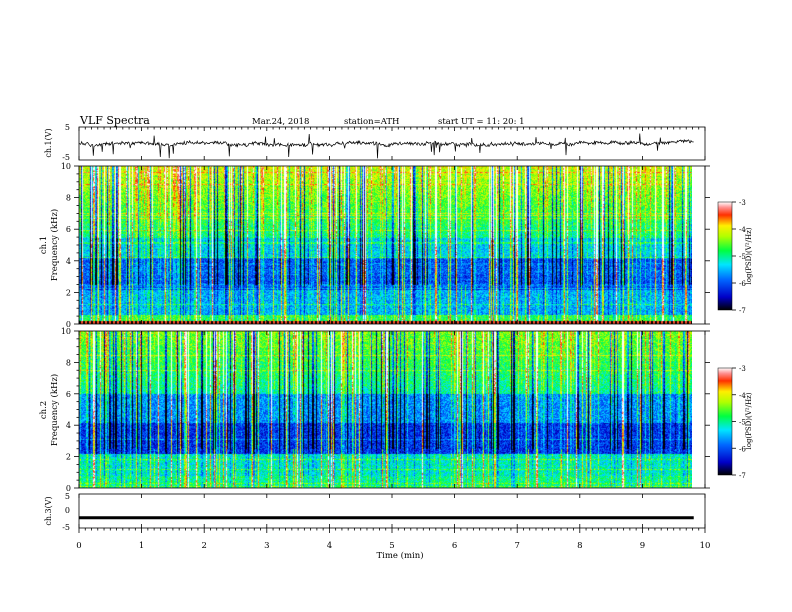  What do you see at coordinates (67, 510) in the screenshot?
I see `ch3-ytick-mid: 0` at bounding box center [67, 510].